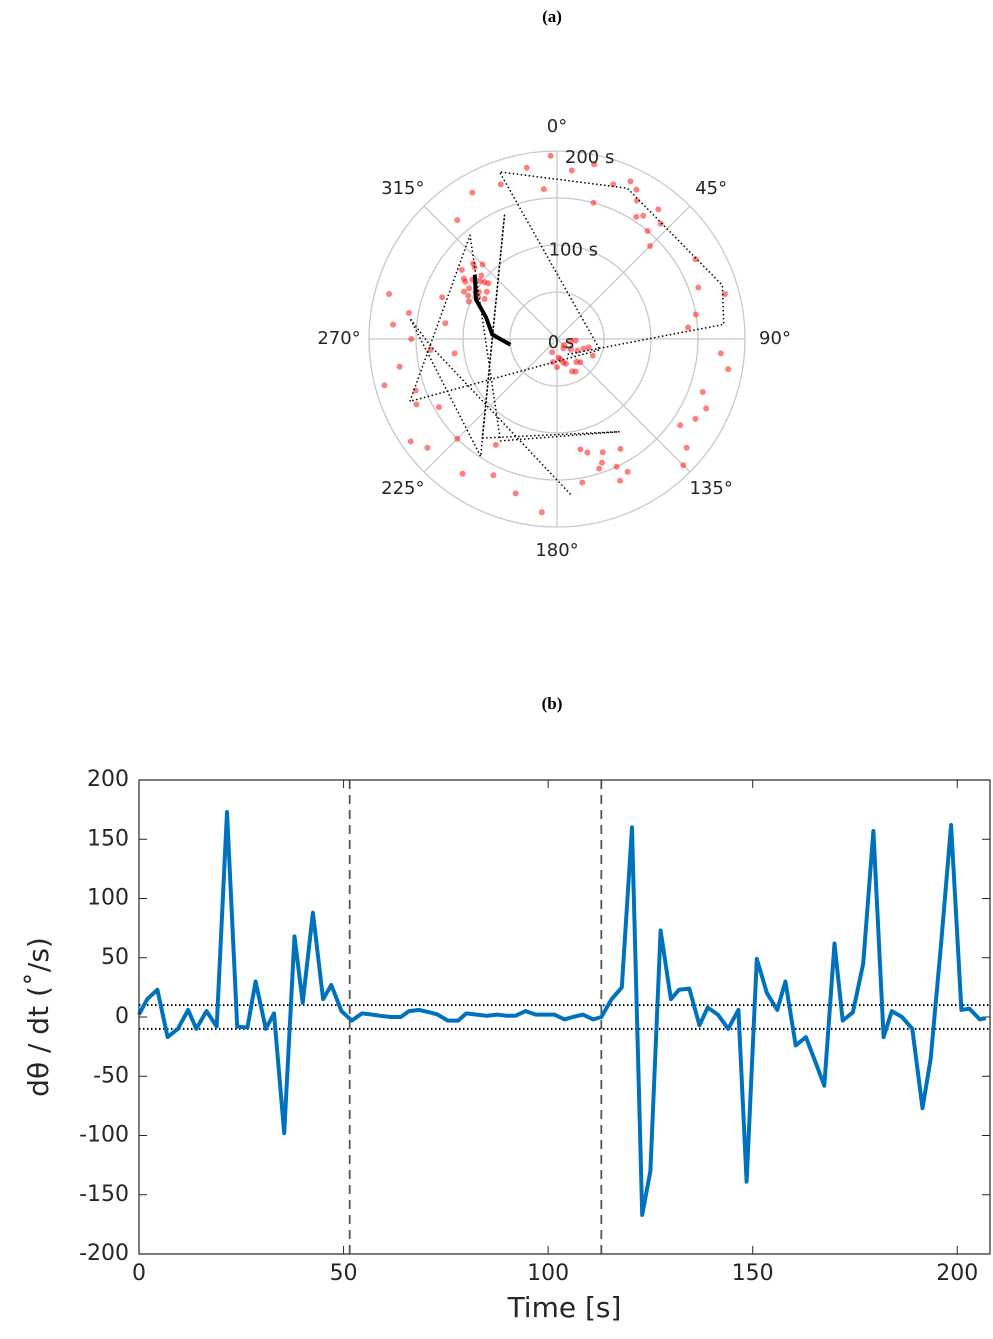 Image resolution: width=993 pixels, height=1339 pixels. What do you see at coordinates (338, 338) in the screenshot?
I see `theta-tick-label: 270°` at bounding box center [338, 338].